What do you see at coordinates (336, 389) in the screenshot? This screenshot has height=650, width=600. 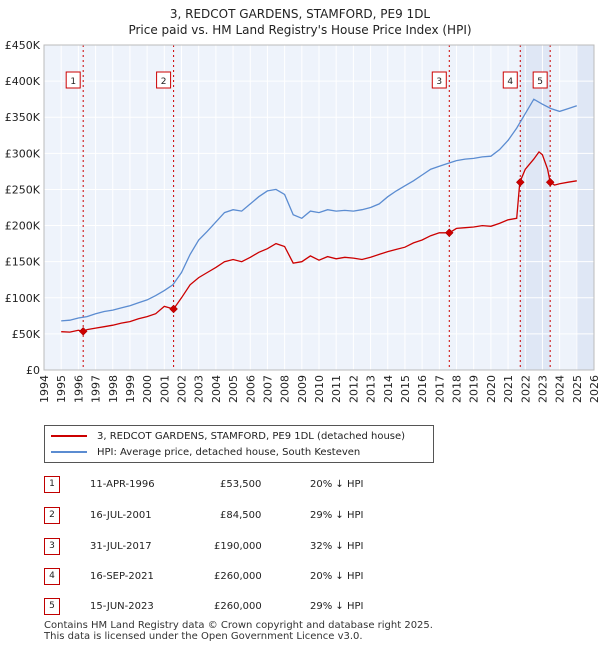 I see `x-tick-label: 2011` at bounding box center [336, 389].